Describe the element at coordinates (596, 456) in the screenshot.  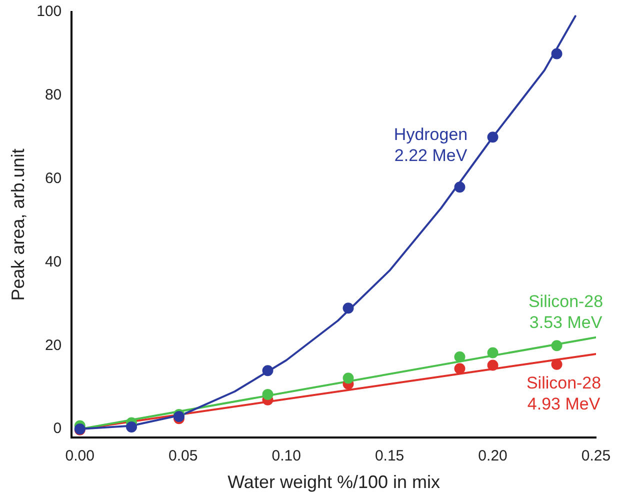
I see `x-tick-label: 0.25` at that location.